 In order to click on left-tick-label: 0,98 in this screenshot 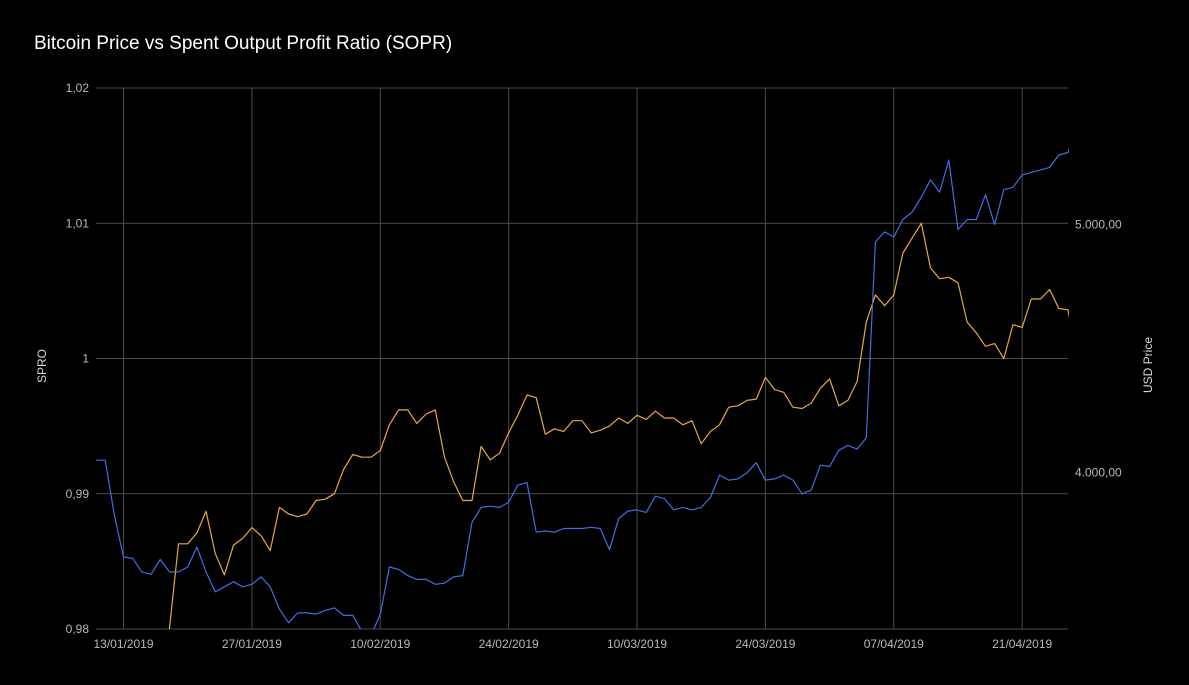, I will do `click(78, 629)`.